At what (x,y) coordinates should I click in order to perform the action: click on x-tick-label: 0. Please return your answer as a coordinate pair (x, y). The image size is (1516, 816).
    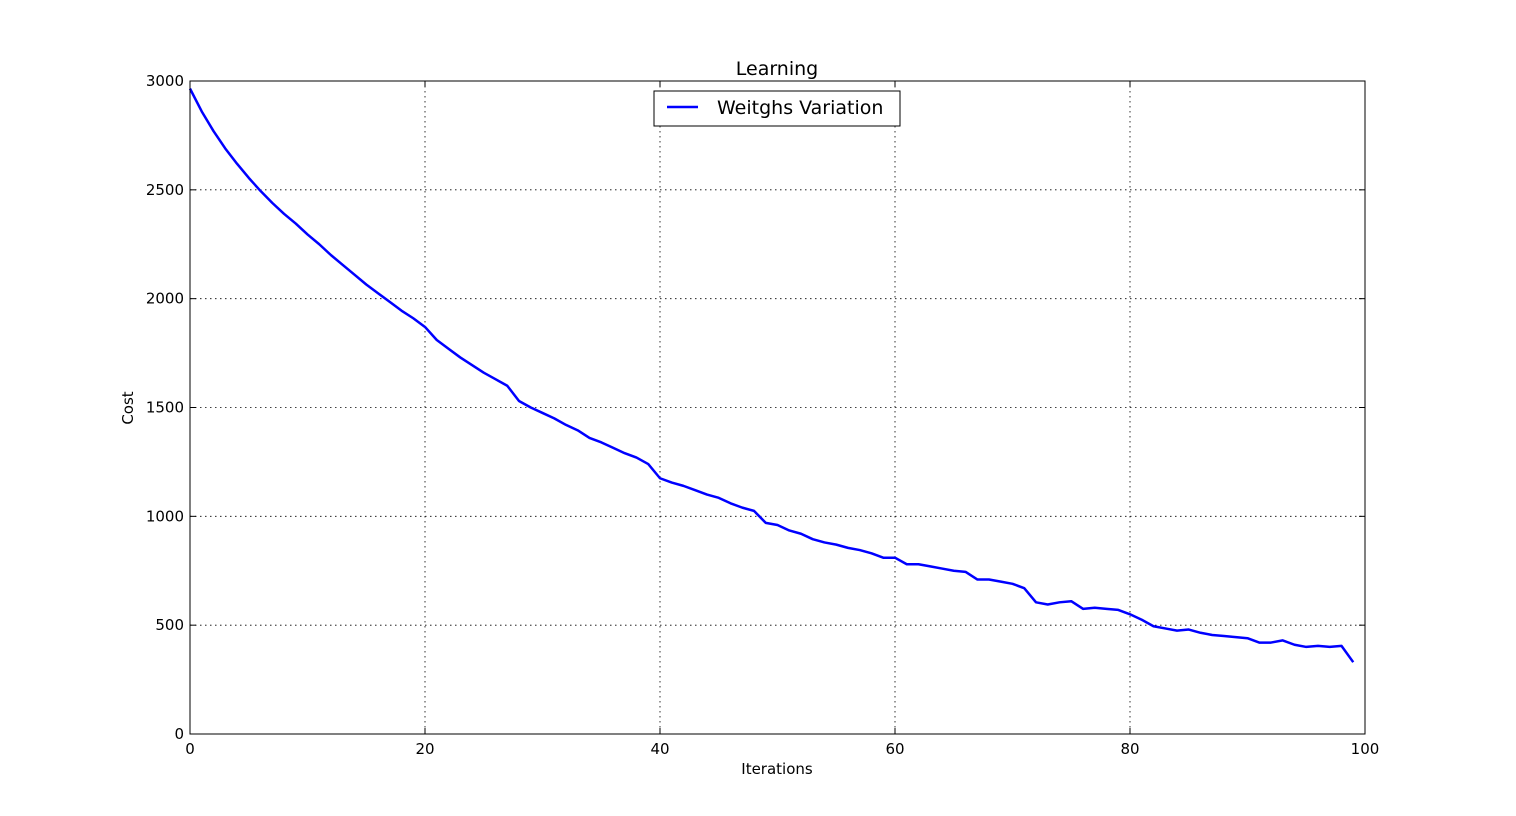
    Looking at the image, I should click on (190, 749).